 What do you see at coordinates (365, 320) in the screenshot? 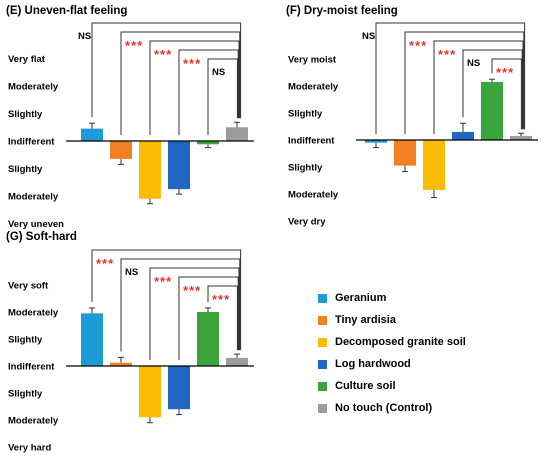
I see `legend-label: Tiny ardisia` at bounding box center [365, 320].